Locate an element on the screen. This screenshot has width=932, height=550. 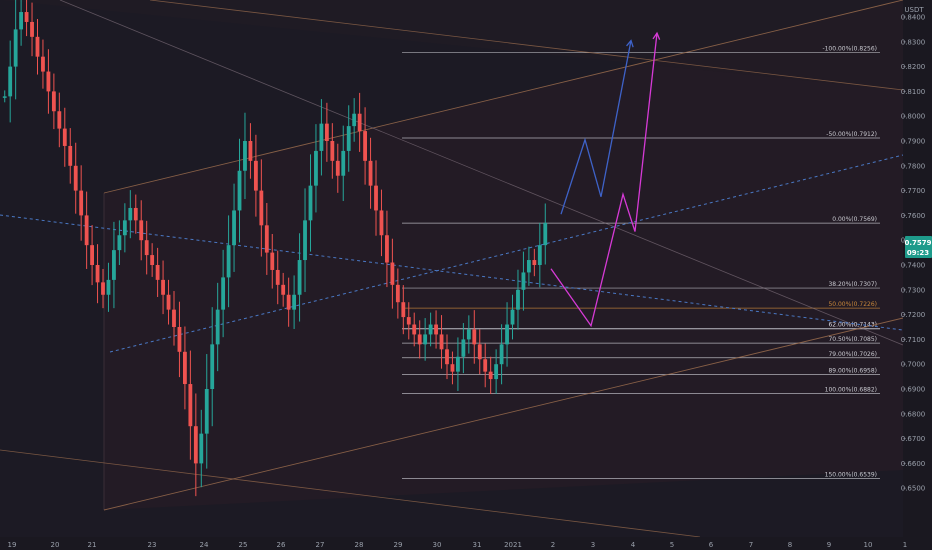
time-tick-label: 8 is located at coordinates (790, 545).